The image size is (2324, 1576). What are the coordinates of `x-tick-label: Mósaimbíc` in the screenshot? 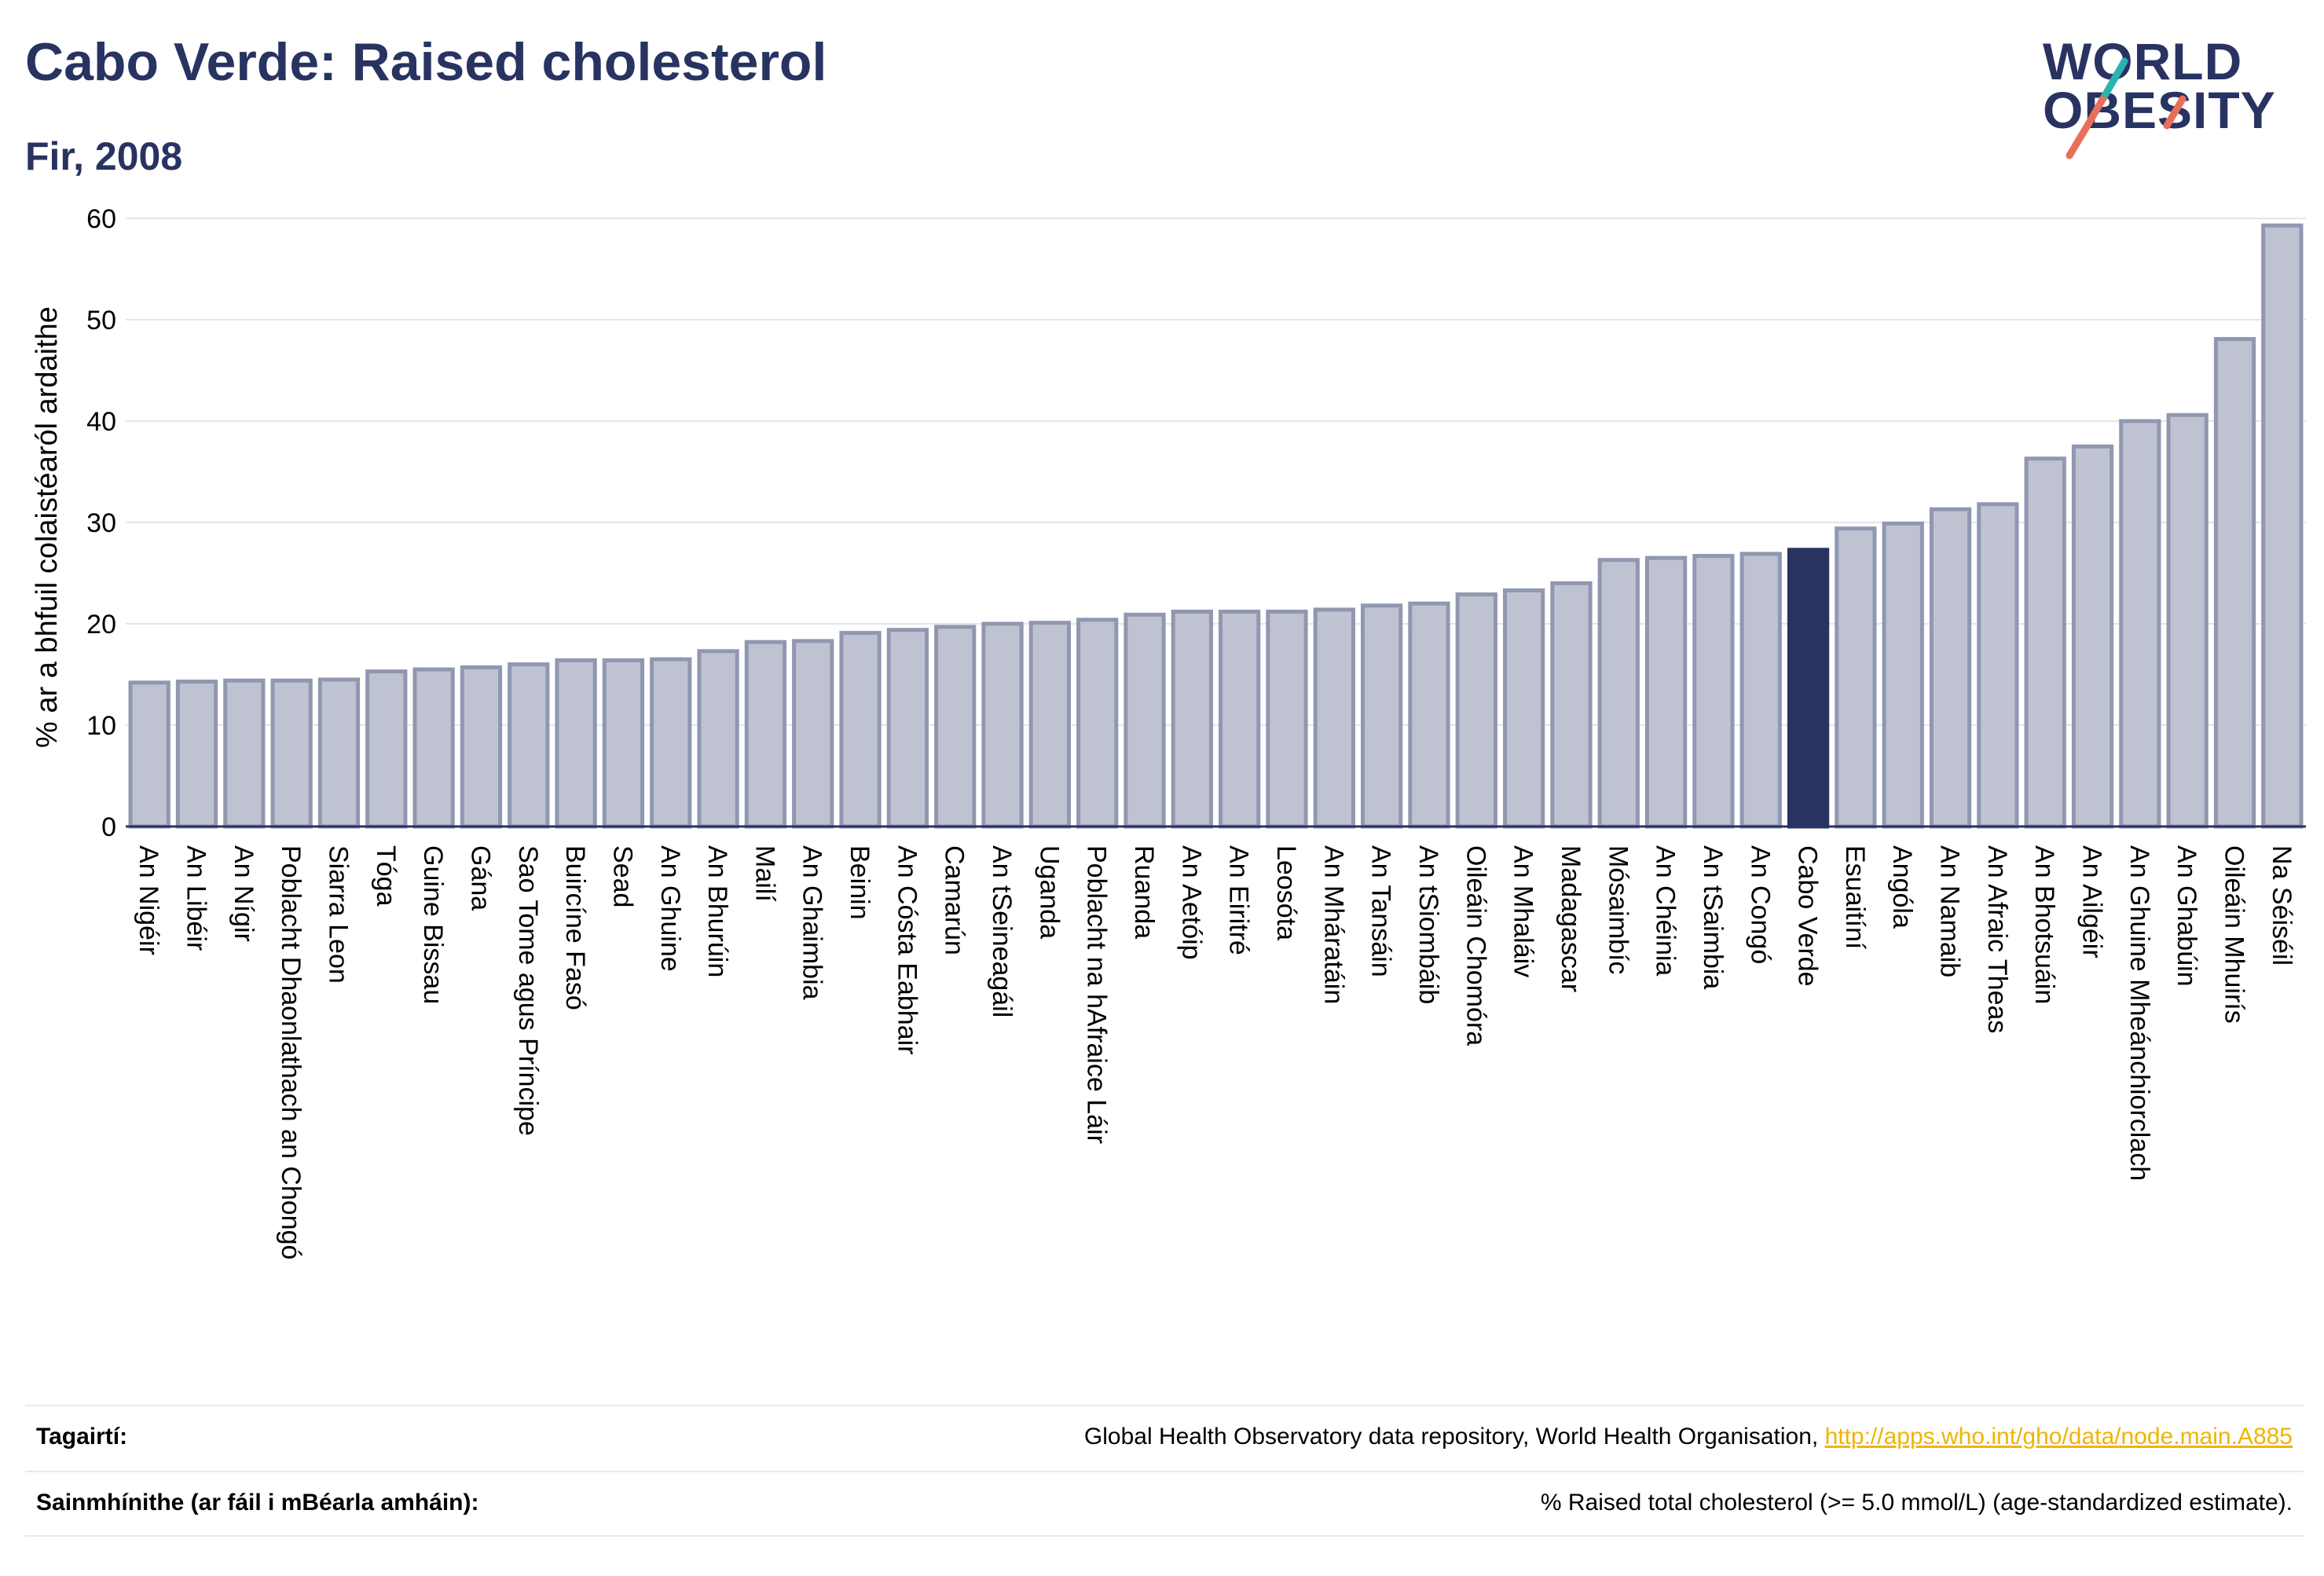 It's located at (1618, 909).